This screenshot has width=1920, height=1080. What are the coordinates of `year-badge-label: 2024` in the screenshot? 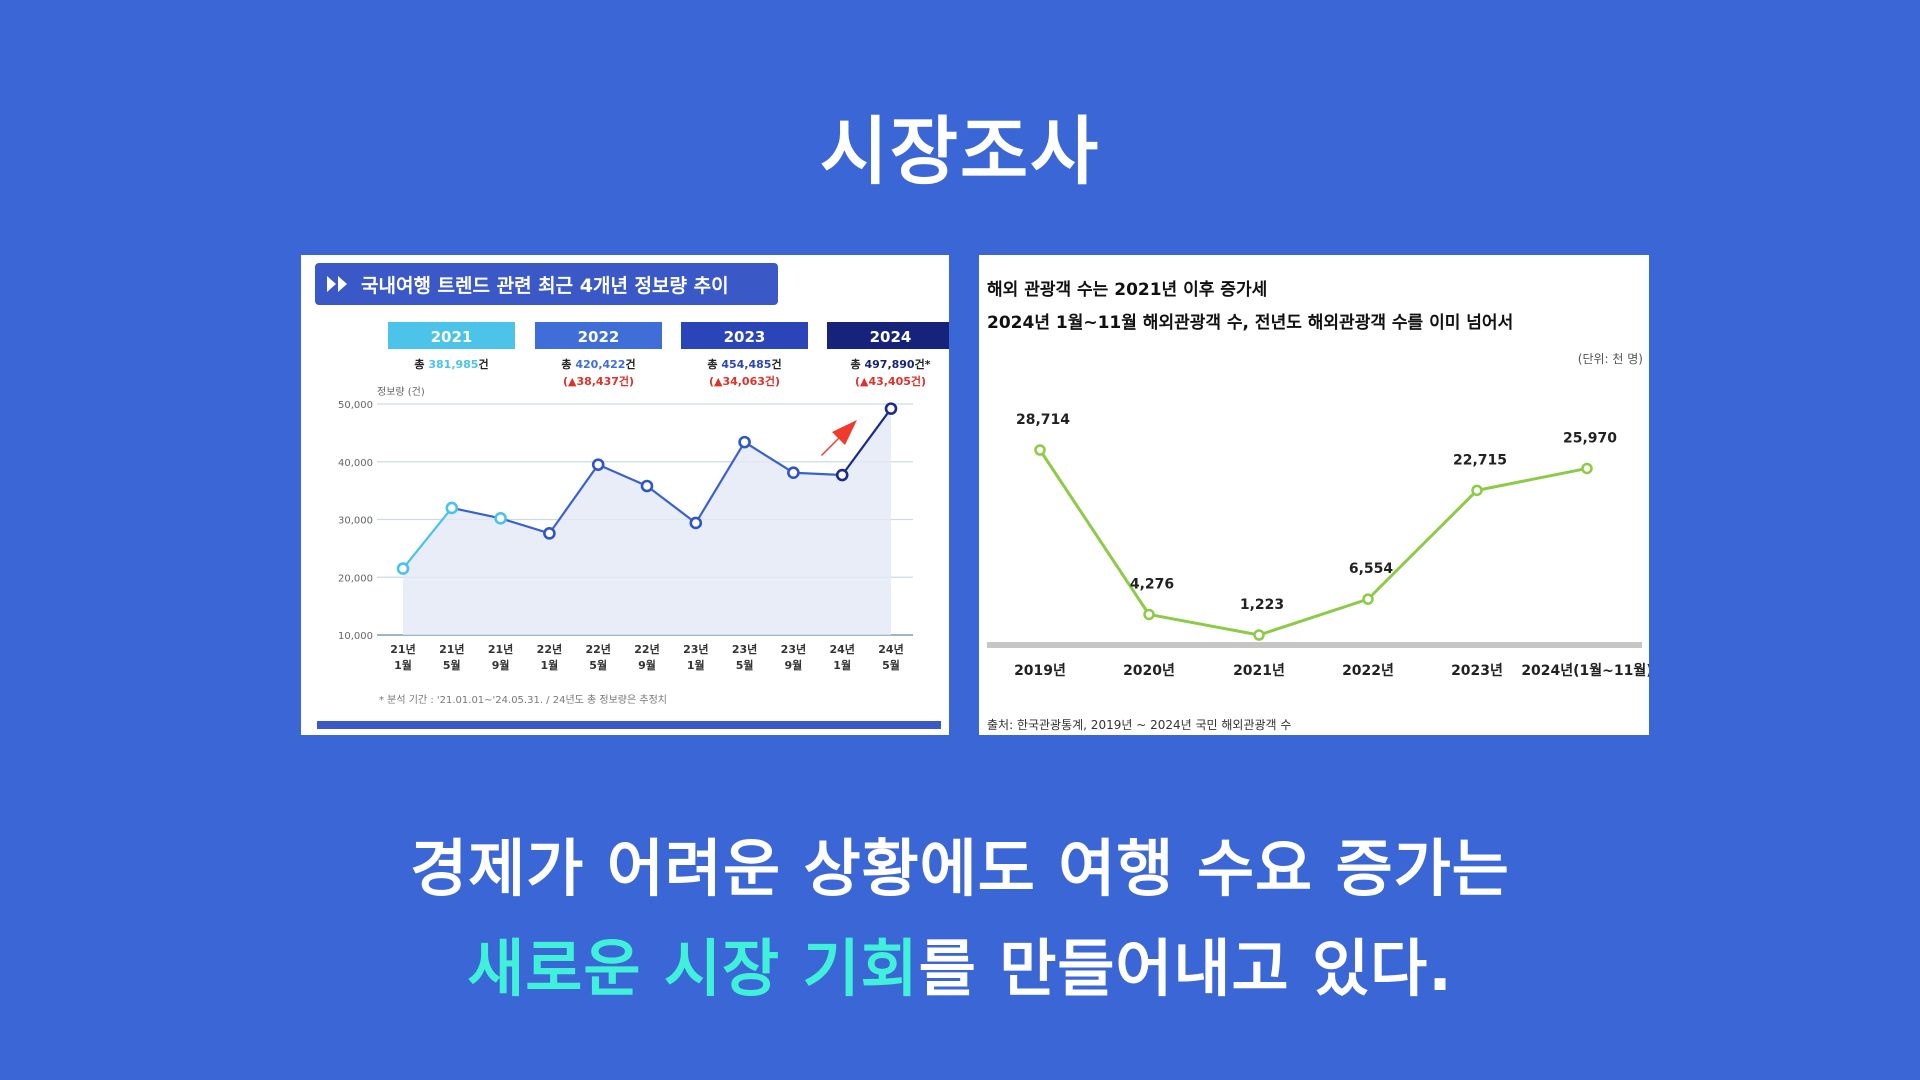 It's located at (891, 337).